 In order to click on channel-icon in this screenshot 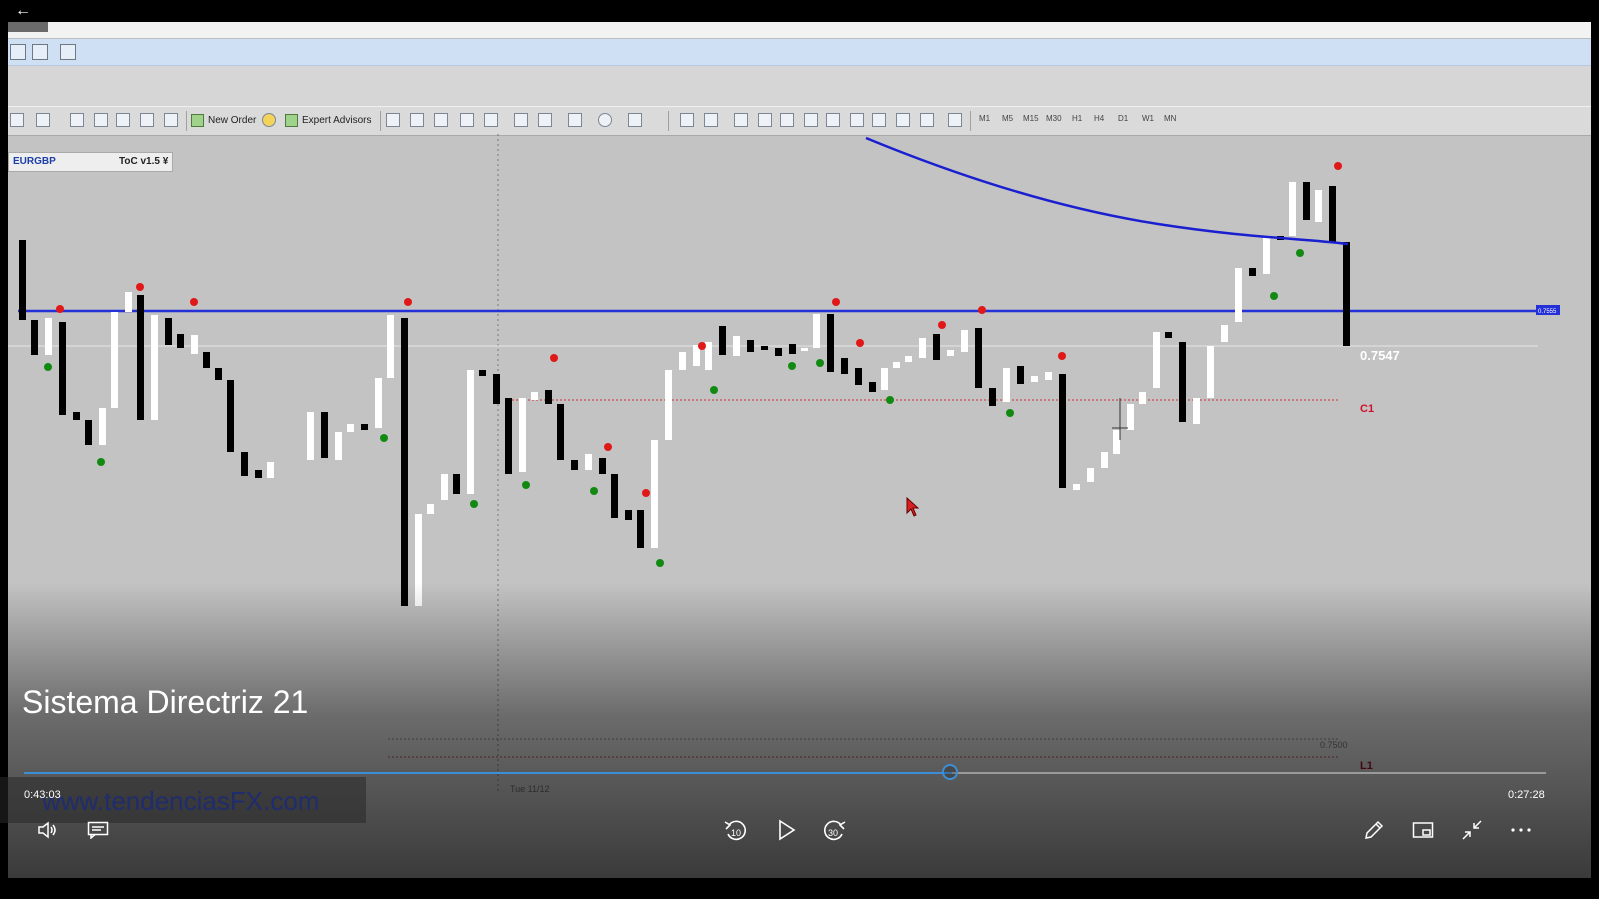, I will do `click(955, 120)`.